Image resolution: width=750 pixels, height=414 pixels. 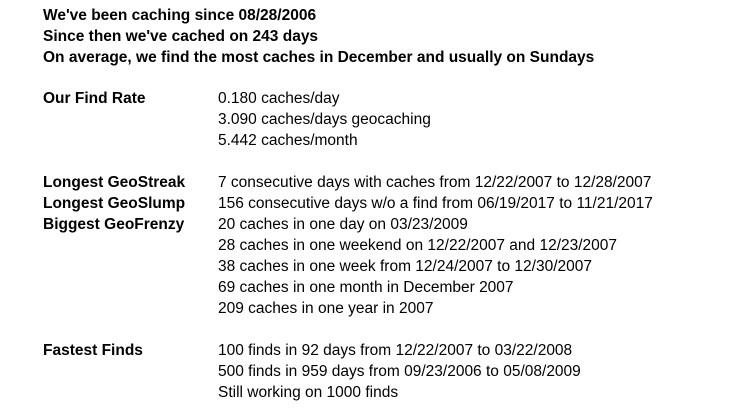 I want to click on find-rate-per-month: 5.442 caches/month, so click(x=288, y=140).